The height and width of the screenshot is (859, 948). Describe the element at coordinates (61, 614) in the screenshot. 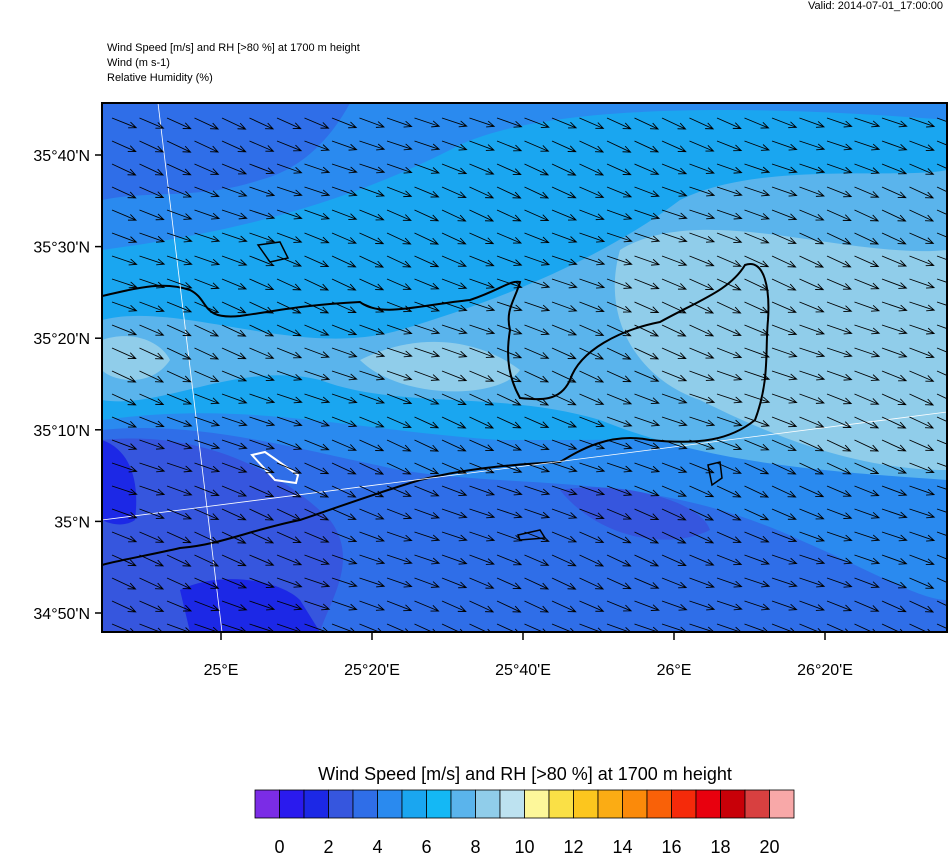

I see `lat-label: 34°50'N` at that location.